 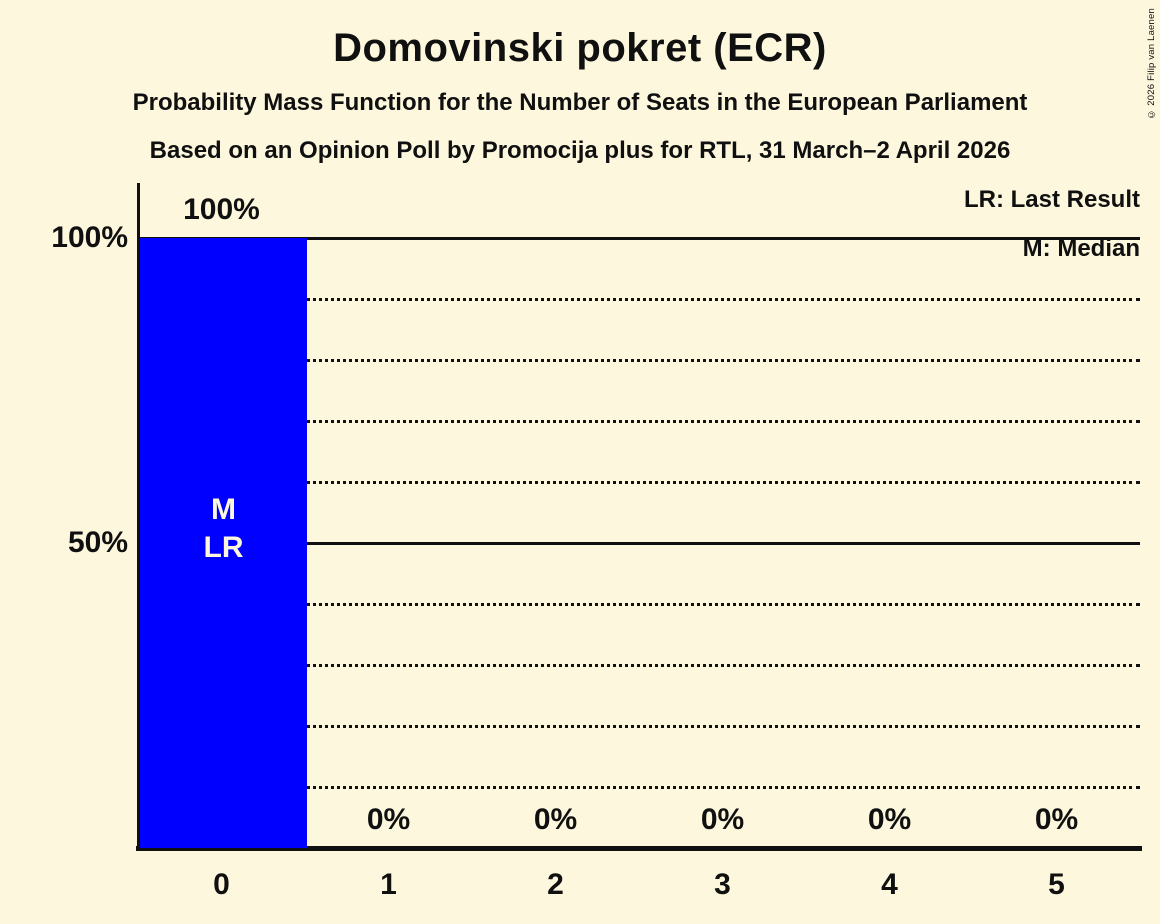 I want to click on bar-seats-0: M LR, so click(x=223, y=543).